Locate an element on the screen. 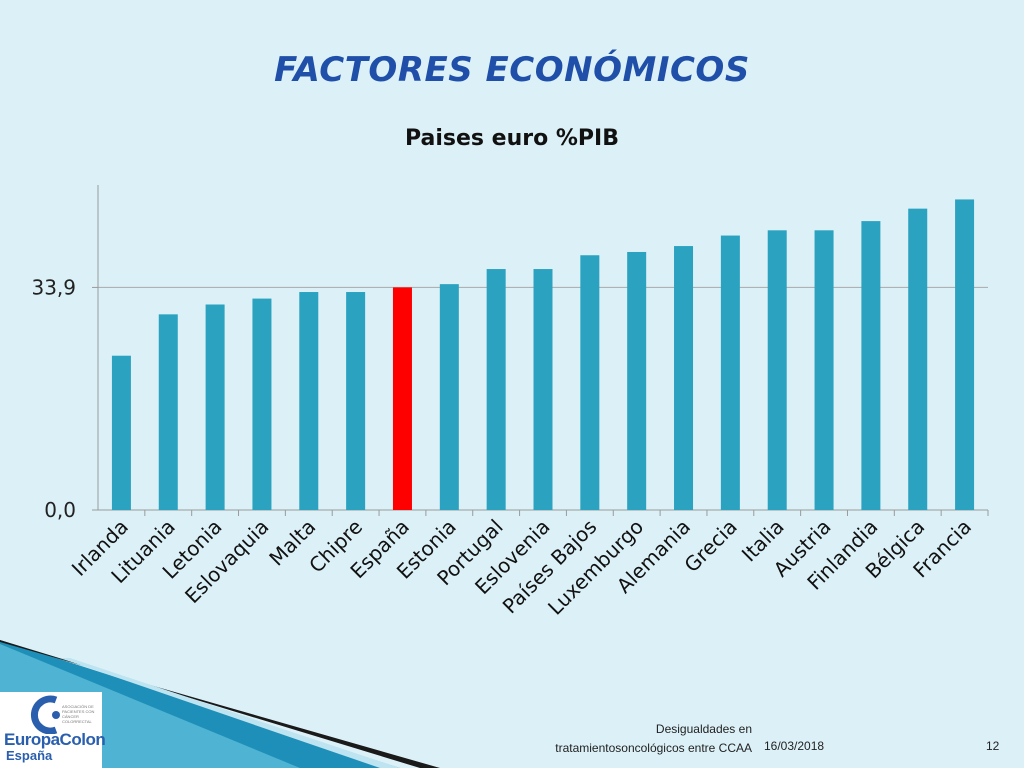 The height and width of the screenshot is (768, 1024). bar-finlandia is located at coordinates (871, 365).